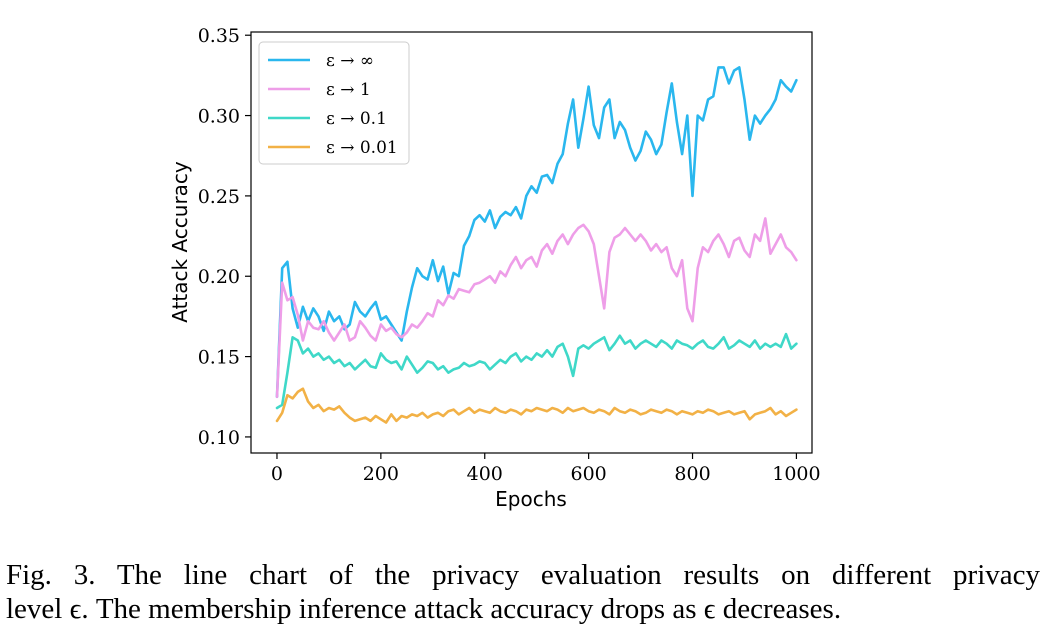 This screenshot has width=1046, height=630. Describe the element at coordinates (348, 90) in the screenshot. I see `legend-label-1: ε → 1` at that location.